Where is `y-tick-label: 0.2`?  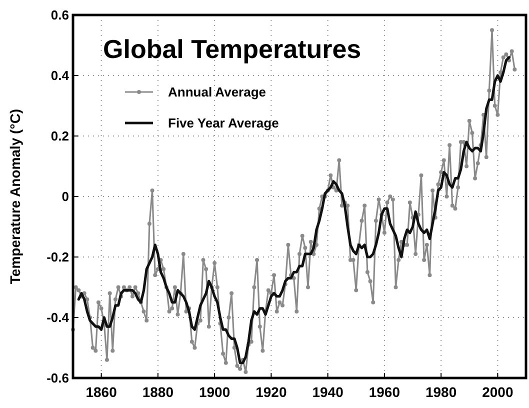
y-tick-label: 0.2 is located at coordinates (59, 136).